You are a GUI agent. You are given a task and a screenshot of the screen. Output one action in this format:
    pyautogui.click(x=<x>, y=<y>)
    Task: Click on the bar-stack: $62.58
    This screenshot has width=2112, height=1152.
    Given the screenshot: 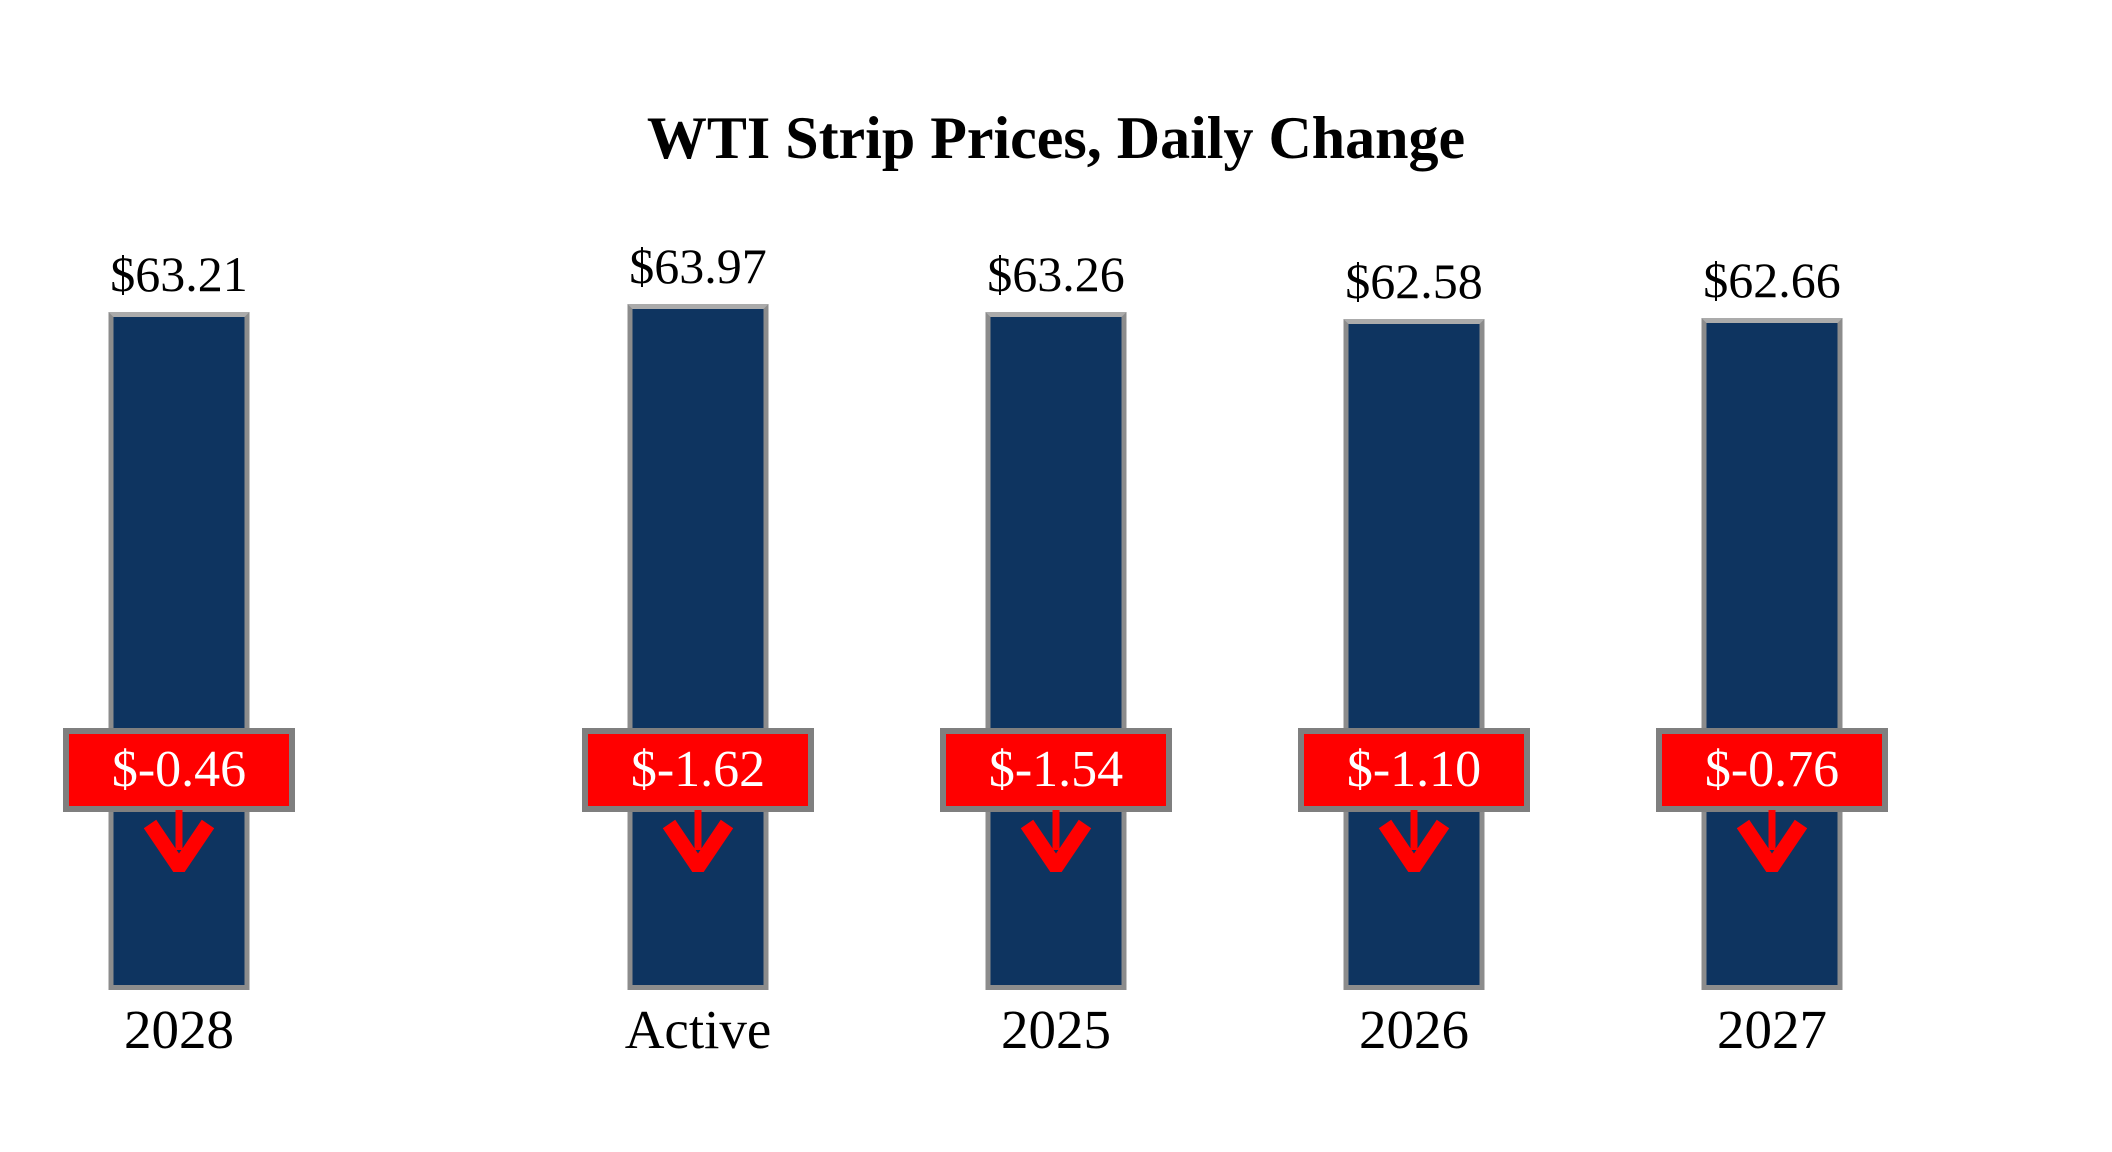 What is the action you would take?
    pyautogui.click(x=1414, y=621)
    